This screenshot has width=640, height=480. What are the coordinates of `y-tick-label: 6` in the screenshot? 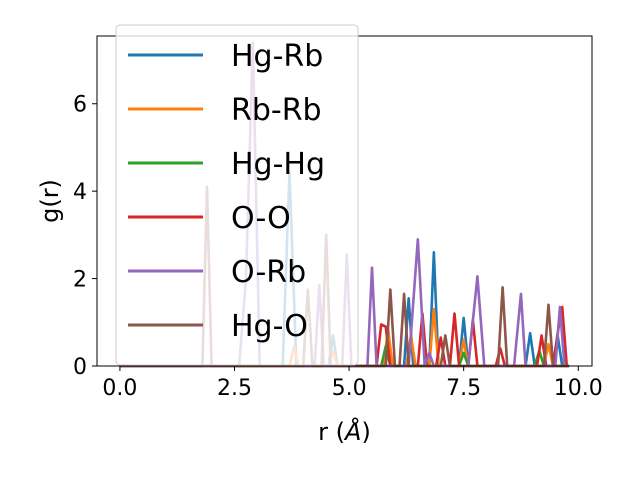 It's located at (80, 105).